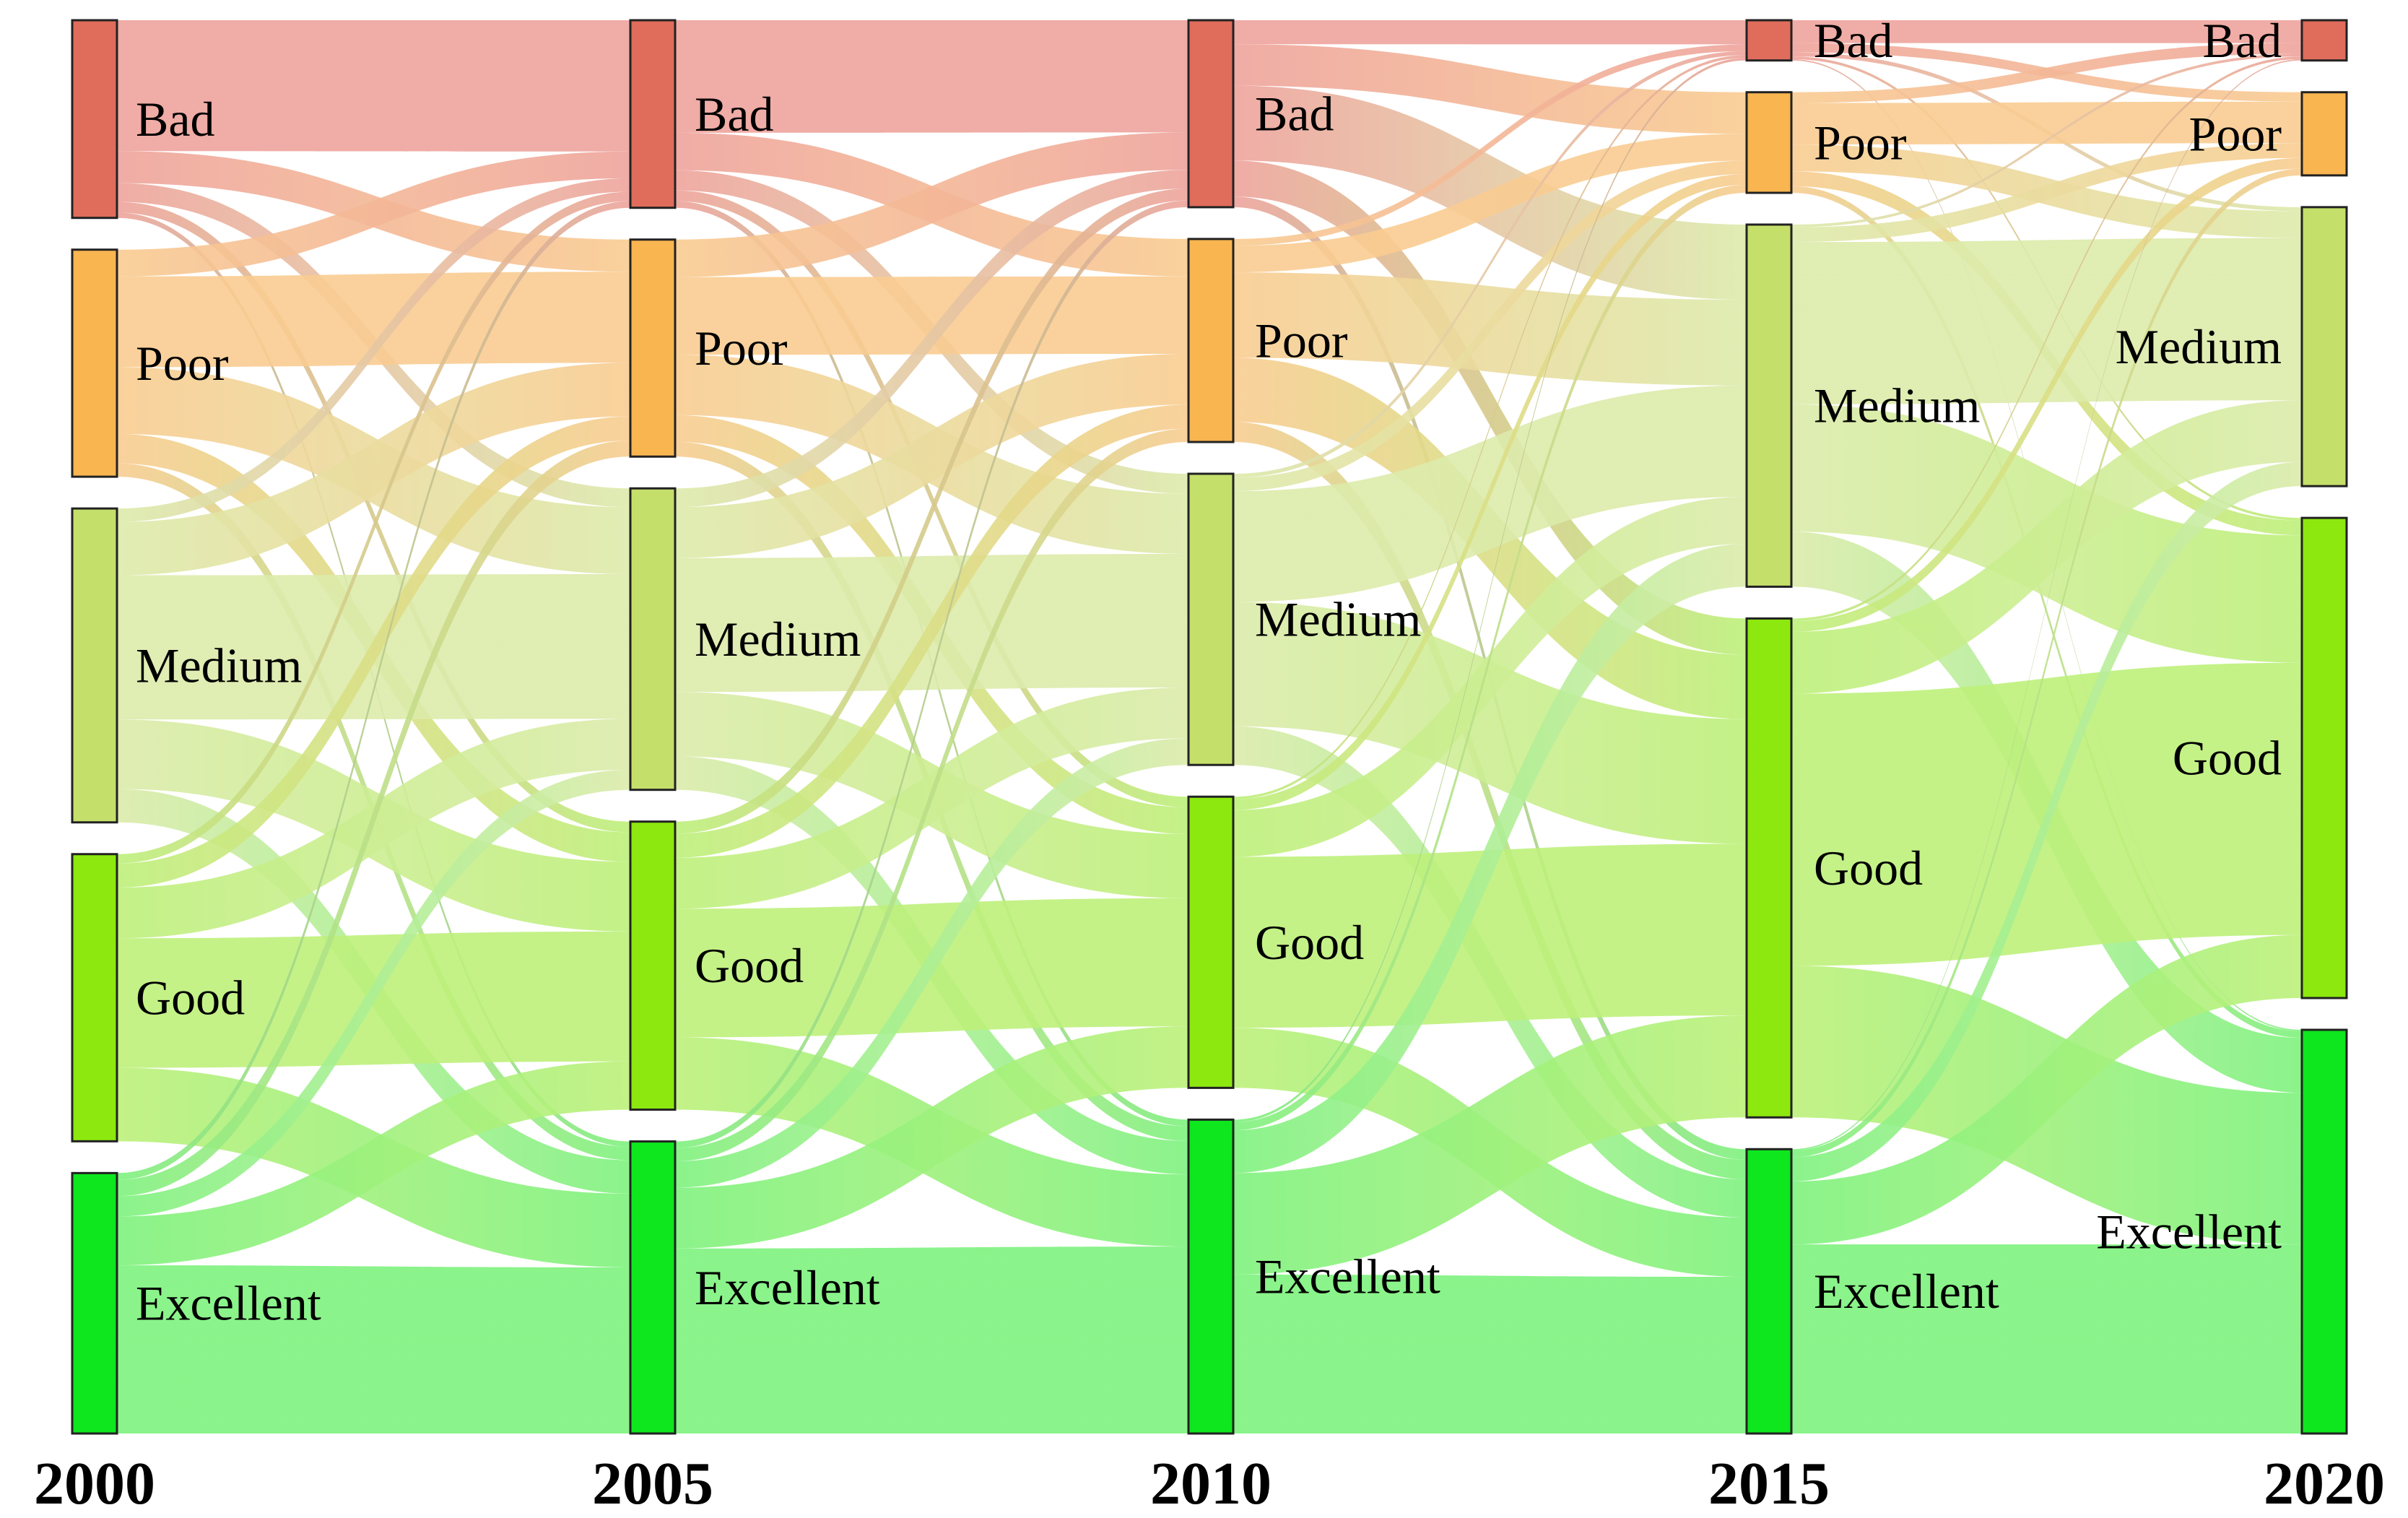 The width and height of the screenshot is (2408, 1518). I want to click on flow-2000-good-to-2005-bad, so click(373, 528).